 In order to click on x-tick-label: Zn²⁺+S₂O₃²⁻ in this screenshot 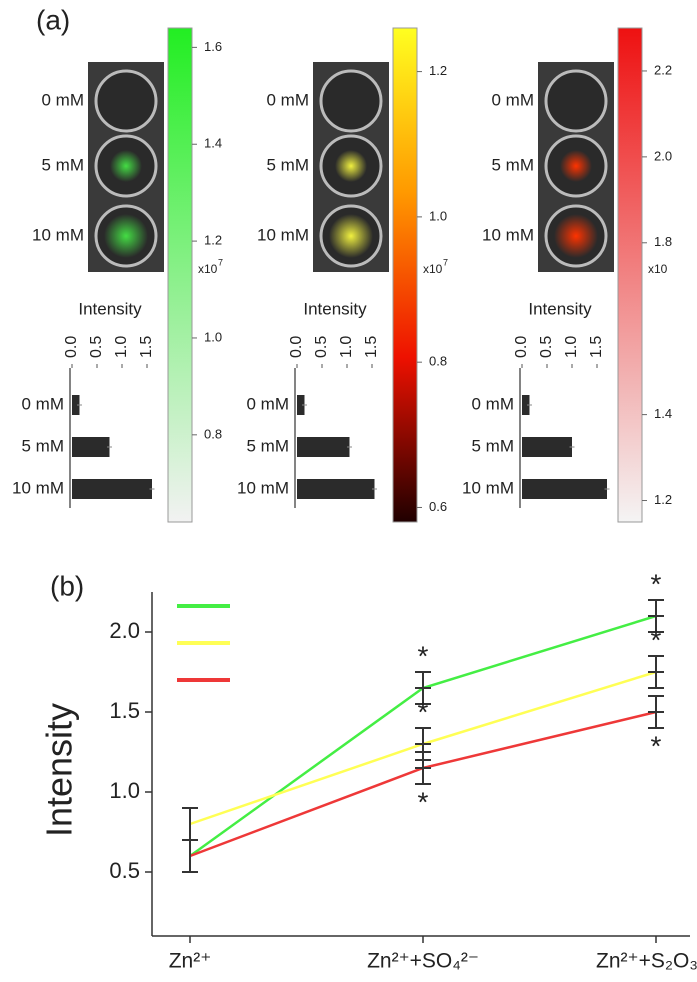, I will do `click(646, 961)`.